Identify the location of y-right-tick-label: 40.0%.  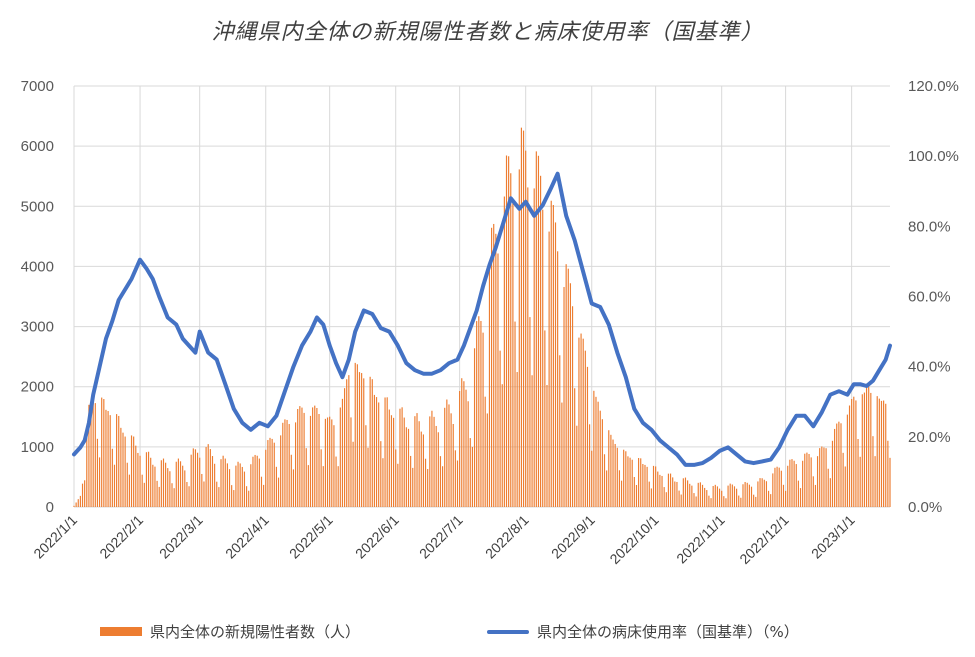
(929, 367).